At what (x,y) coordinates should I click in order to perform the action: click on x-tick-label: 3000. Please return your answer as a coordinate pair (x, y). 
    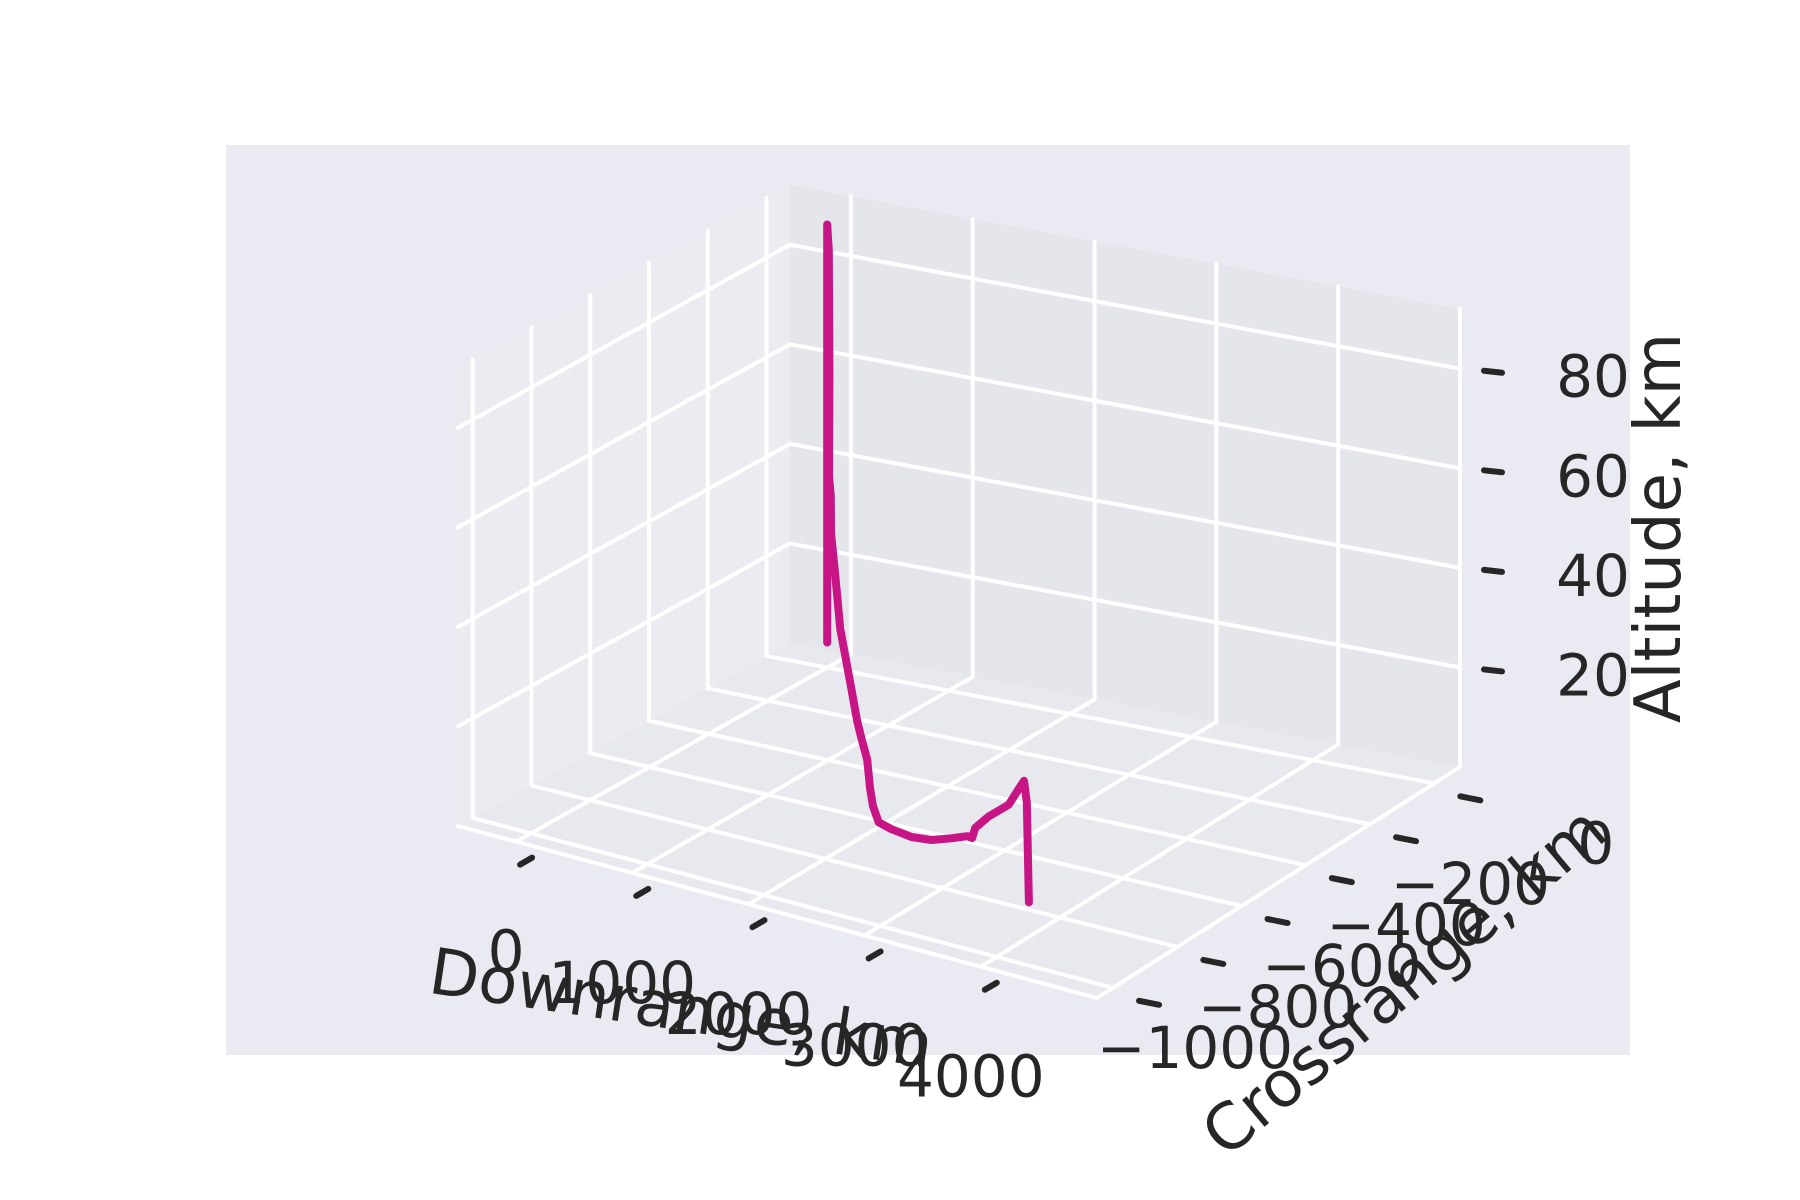
    Looking at the image, I should click on (855, 1045).